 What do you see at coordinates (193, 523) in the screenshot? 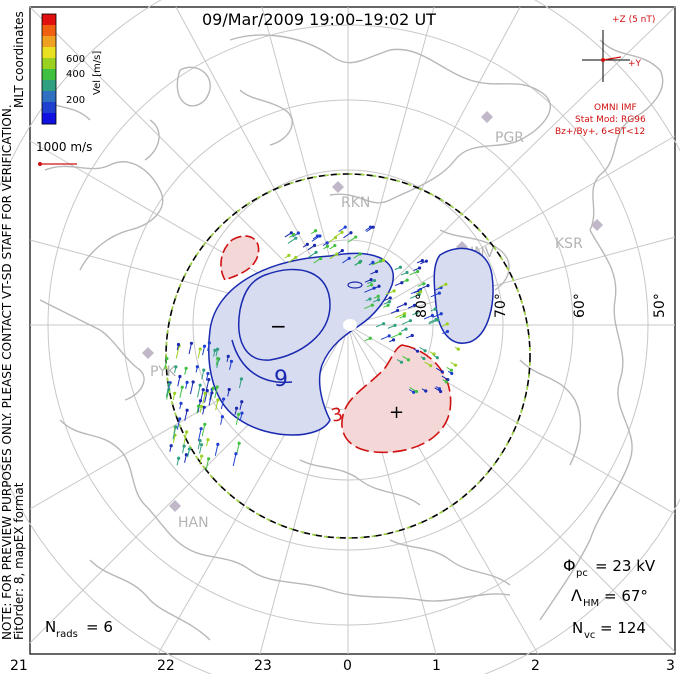
I see `station-label-han: HAN` at bounding box center [193, 523].